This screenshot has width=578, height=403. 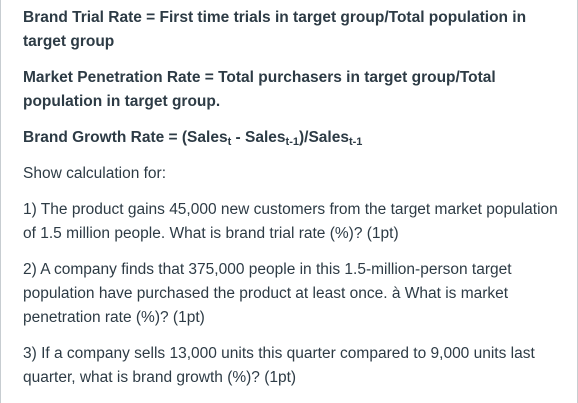 I want to click on growth-formula-mid2: )/Sales, so click(x=323, y=137).